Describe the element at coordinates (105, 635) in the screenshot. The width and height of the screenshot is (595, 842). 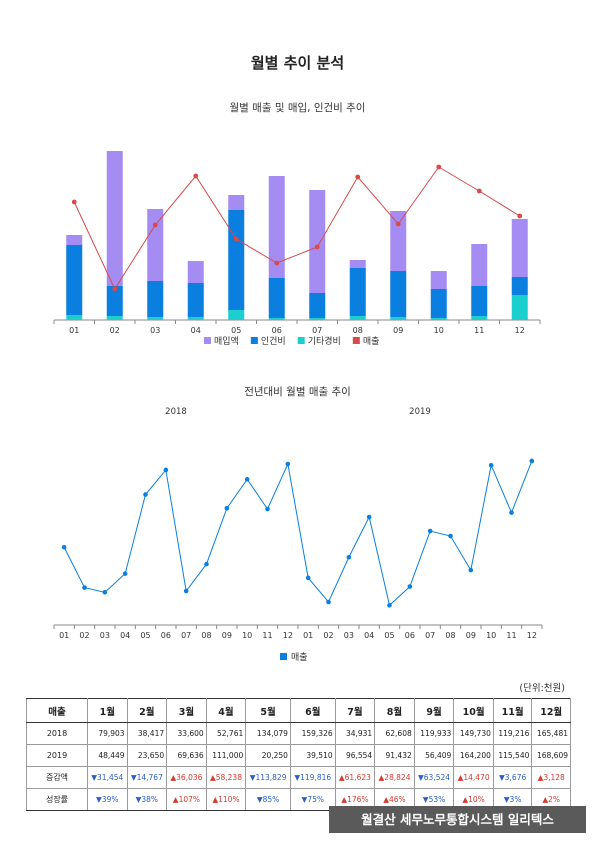
I see `chart2-tick-label: 03` at that location.